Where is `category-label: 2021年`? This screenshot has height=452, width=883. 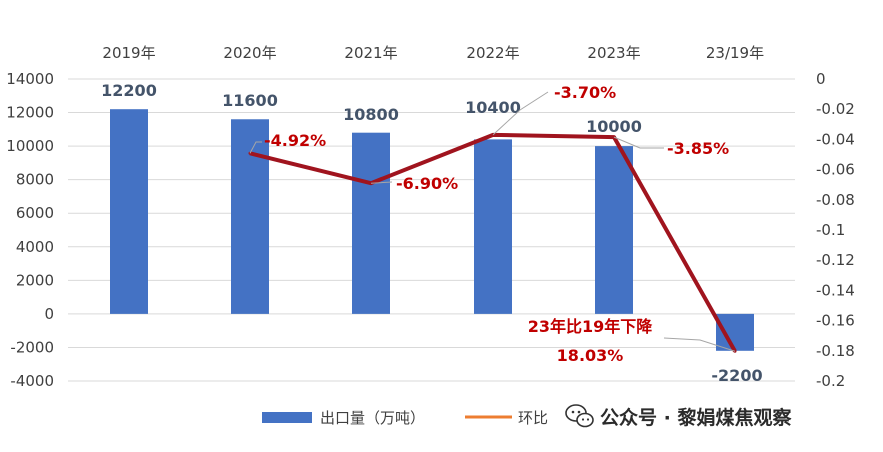 category-label: 2021年 is located at coordinates (370, 53).